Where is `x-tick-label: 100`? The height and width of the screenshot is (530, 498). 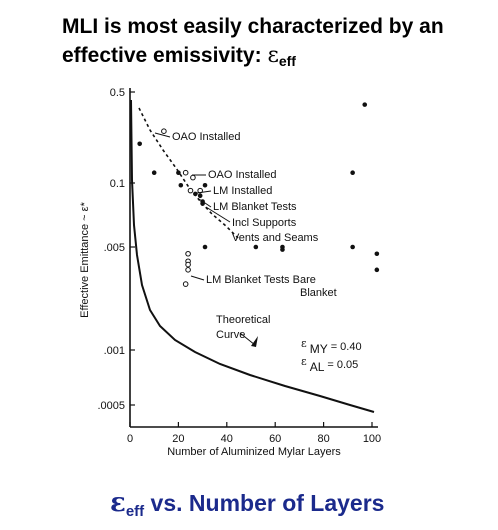
x-tick-label: 100 is located at coordinates (372, 439).